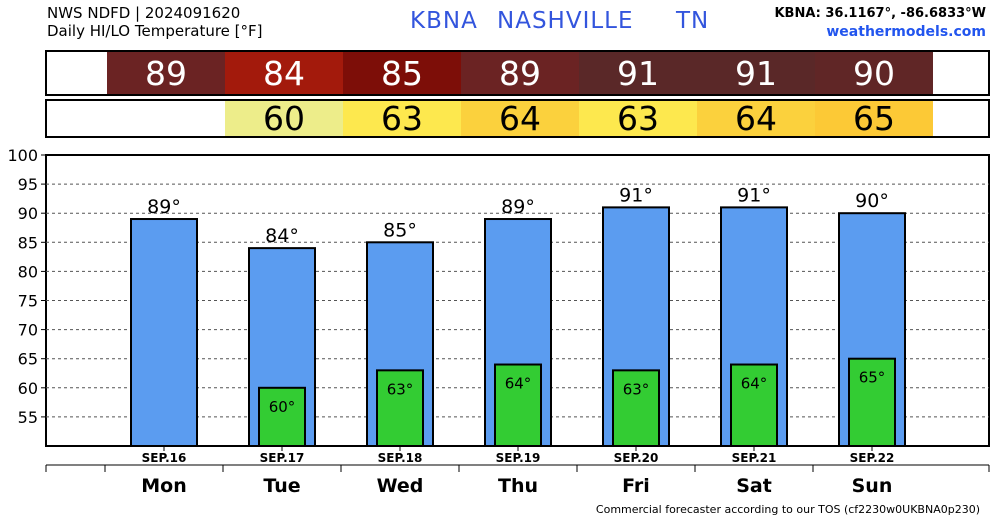 Image resolution: width=1000 pixels, height=520 pixels. I want to click on day-label: Mon, so click(164, 486).